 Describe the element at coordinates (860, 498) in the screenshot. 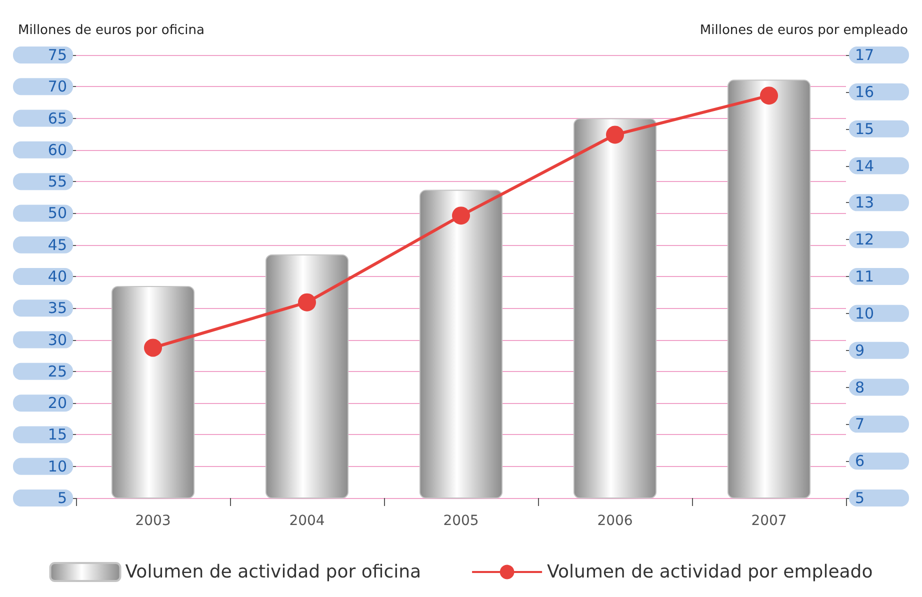

I see `y2-tick-label: 5` at that location.